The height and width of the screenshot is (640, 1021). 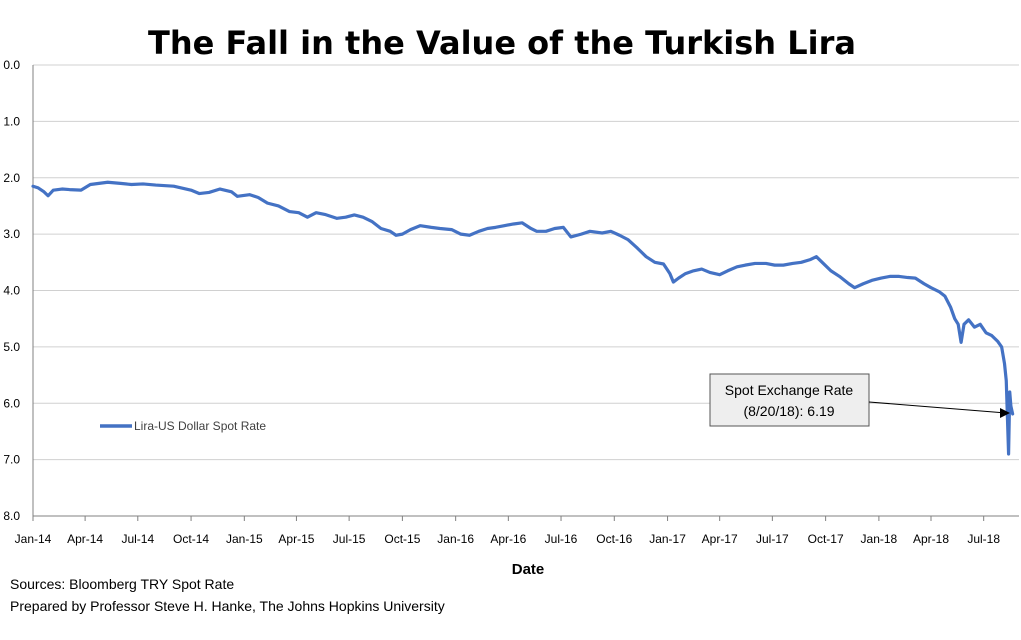 I want to click on annotation-callout: Spot Exchange Rate (8/20/18): 6.19, so click(x=859, y=400).